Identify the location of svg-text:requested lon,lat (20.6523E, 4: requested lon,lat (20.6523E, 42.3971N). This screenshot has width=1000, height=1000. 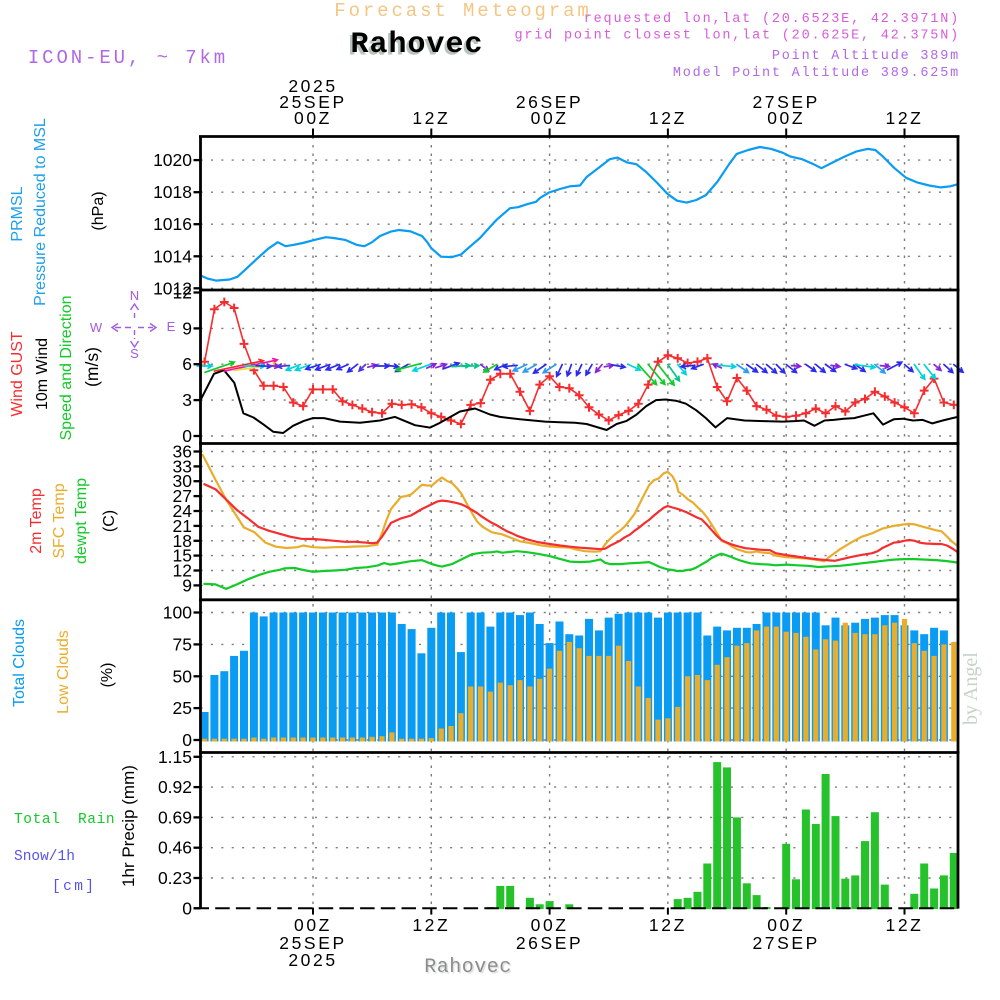
(772, 19).